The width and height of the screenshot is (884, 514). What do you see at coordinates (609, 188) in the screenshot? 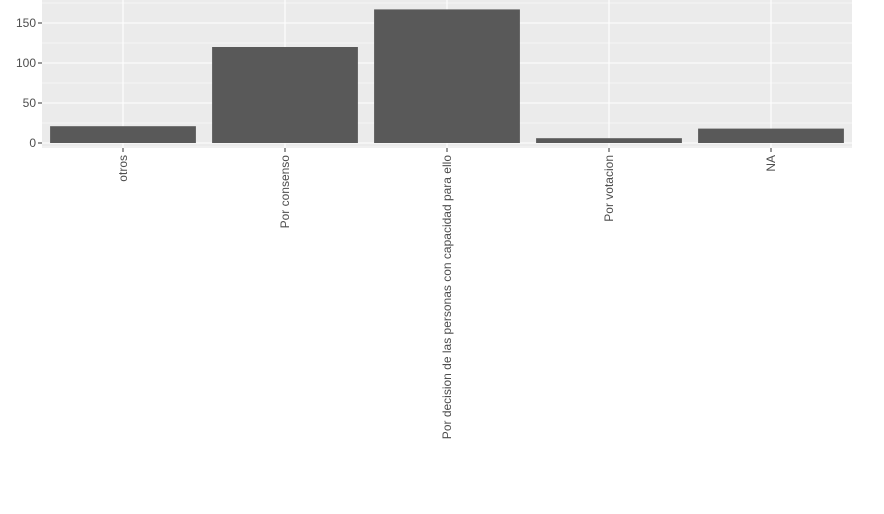
I see `x-tick-label: Por votacion` at bounding box center [609, 188].